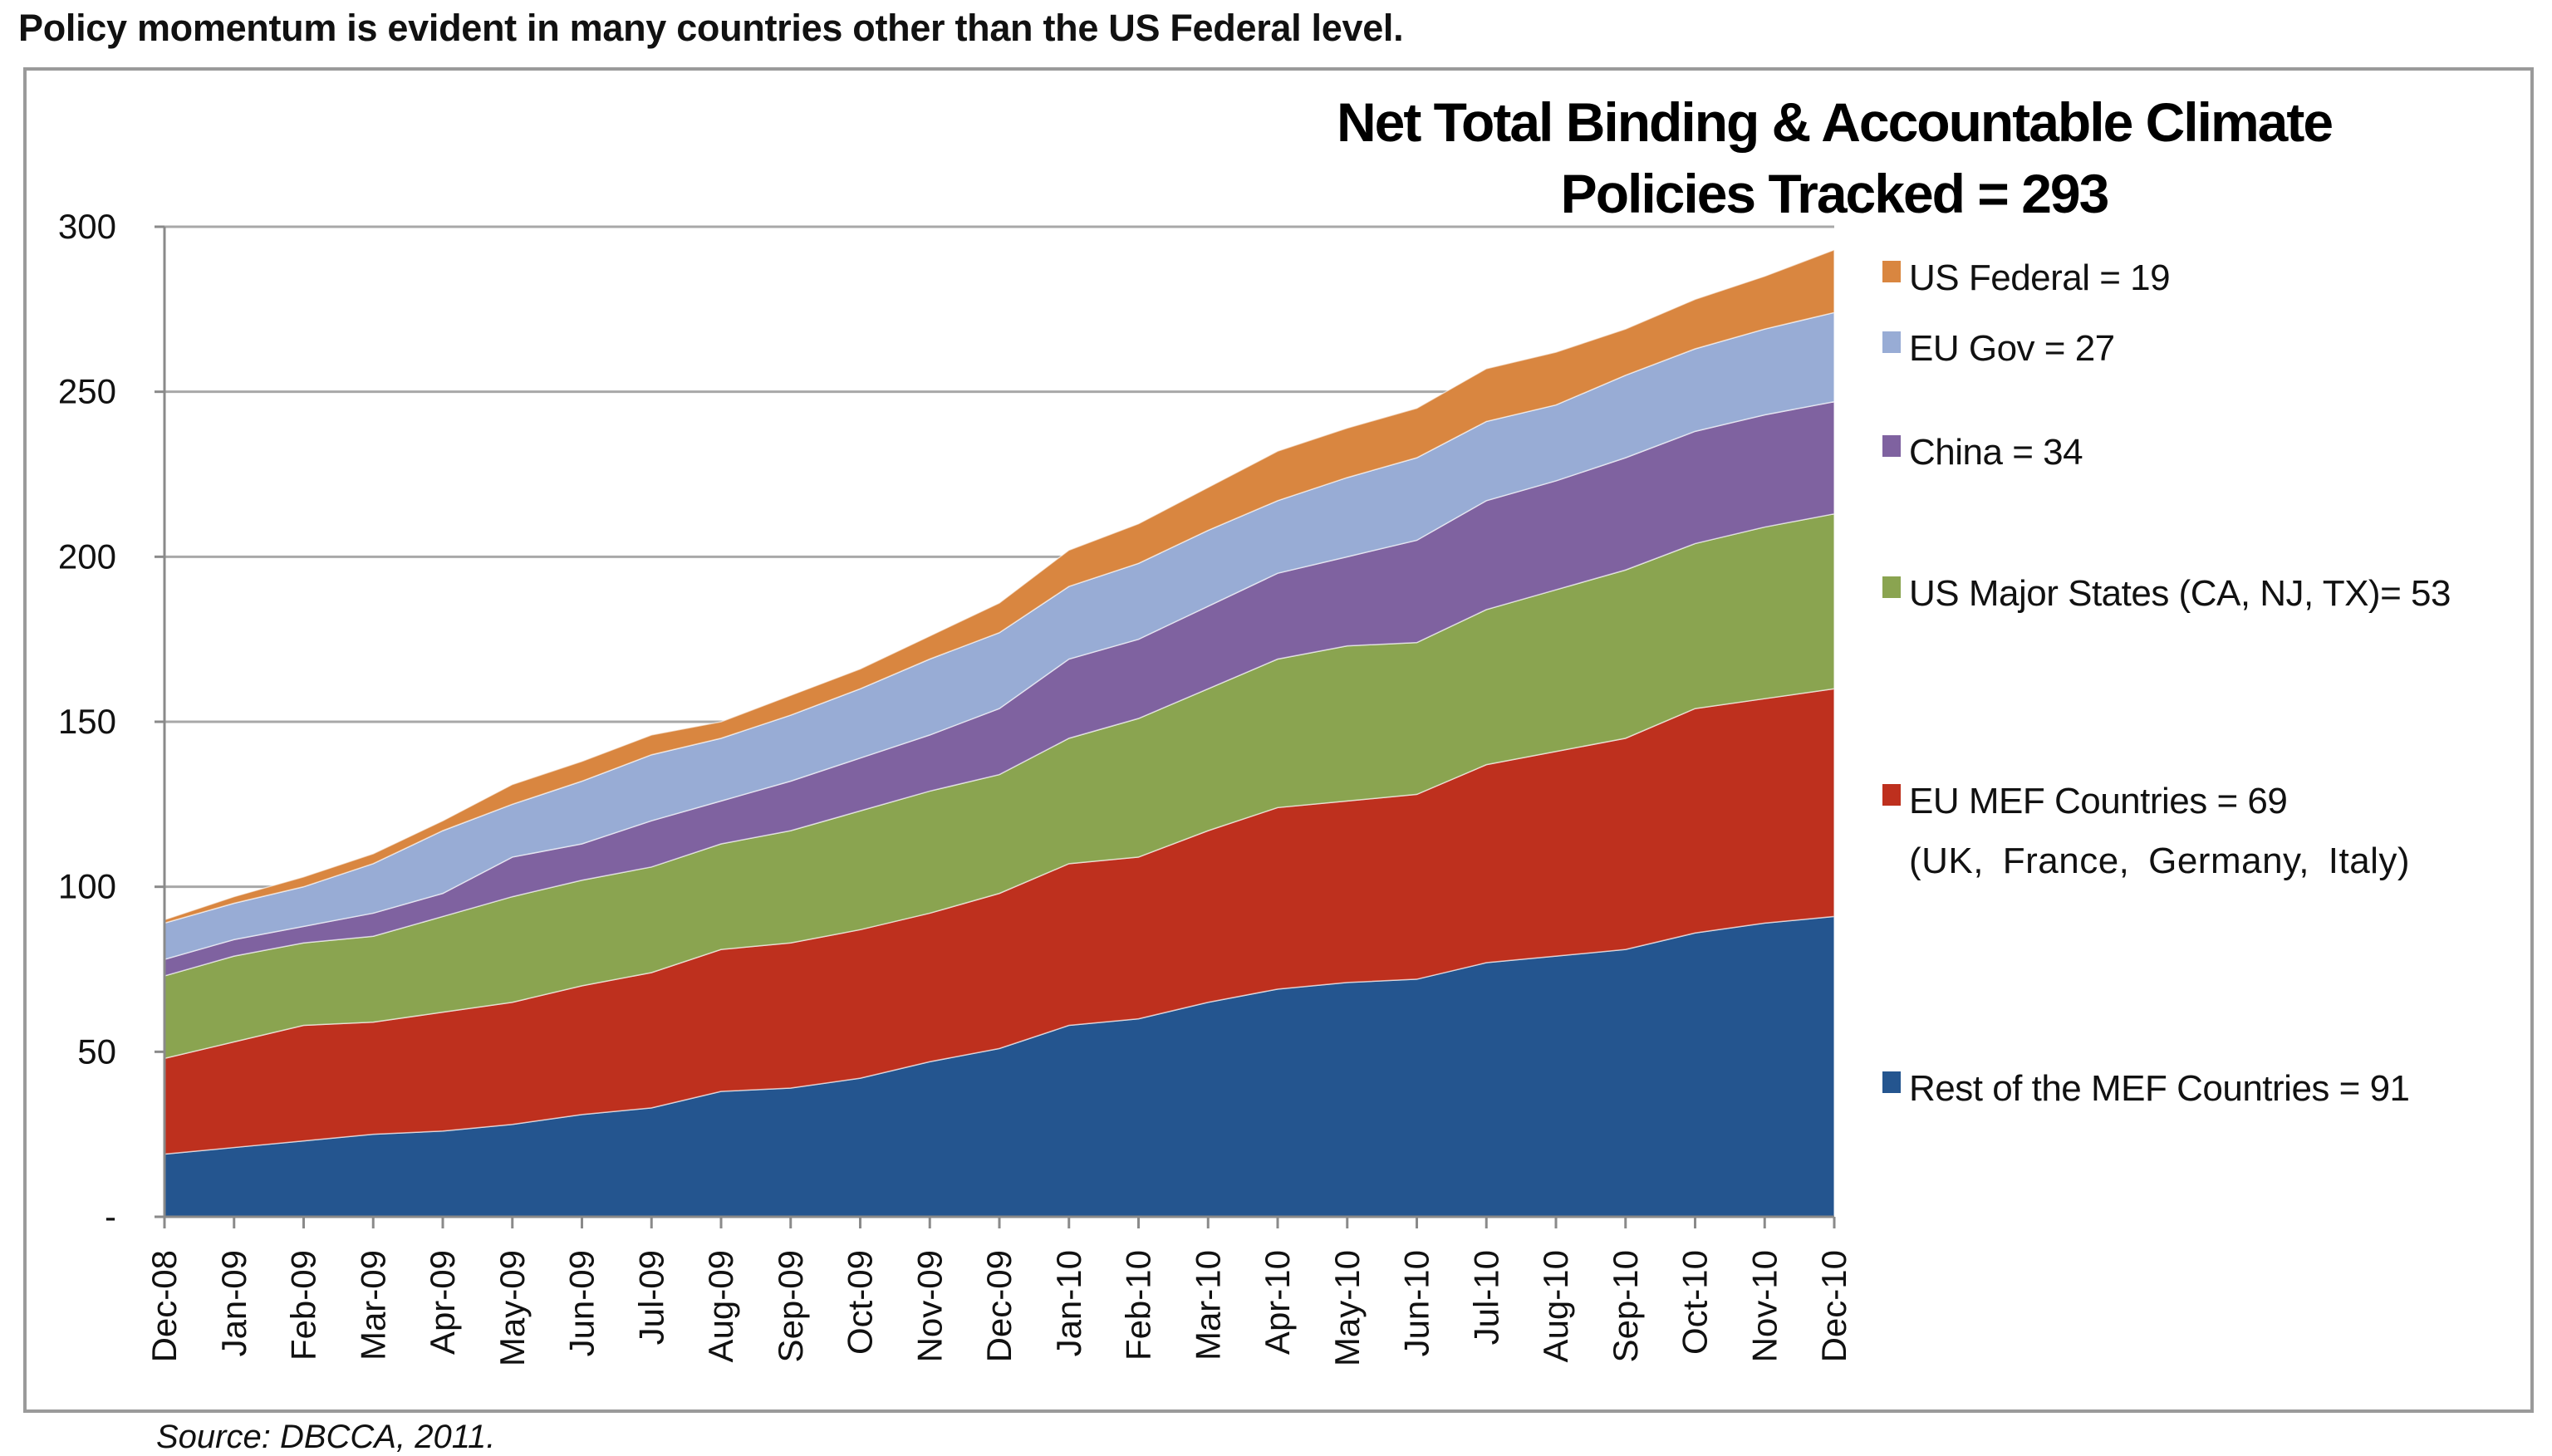  What do you see at coordinates (1695, 1302) in the screenshot?
I see `x-tick-label: Oct-10` at bounding box center [1695, 1302].